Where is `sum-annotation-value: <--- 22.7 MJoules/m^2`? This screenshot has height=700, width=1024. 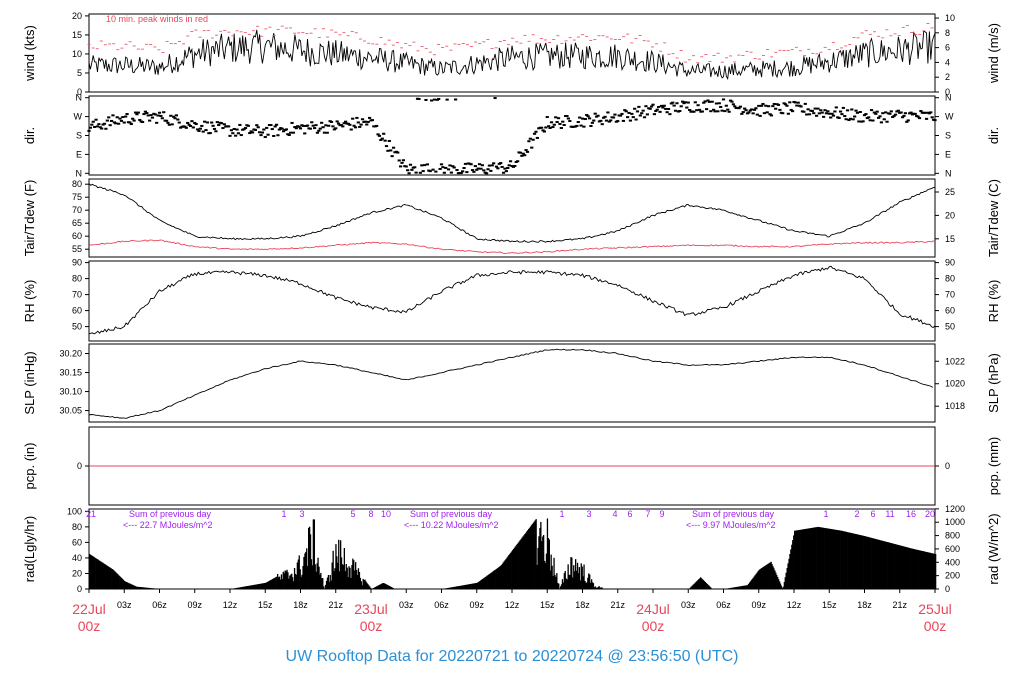 sum-annotation-value: <--- 22.7 MJoules/m^2 is located at coordinates (168, 525).